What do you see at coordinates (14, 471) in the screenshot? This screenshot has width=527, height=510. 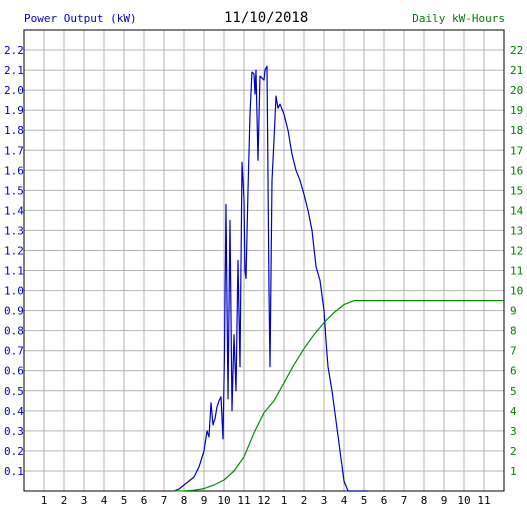 I see `left-y-tick-label: 0.1` at bounding box center [14, 471].